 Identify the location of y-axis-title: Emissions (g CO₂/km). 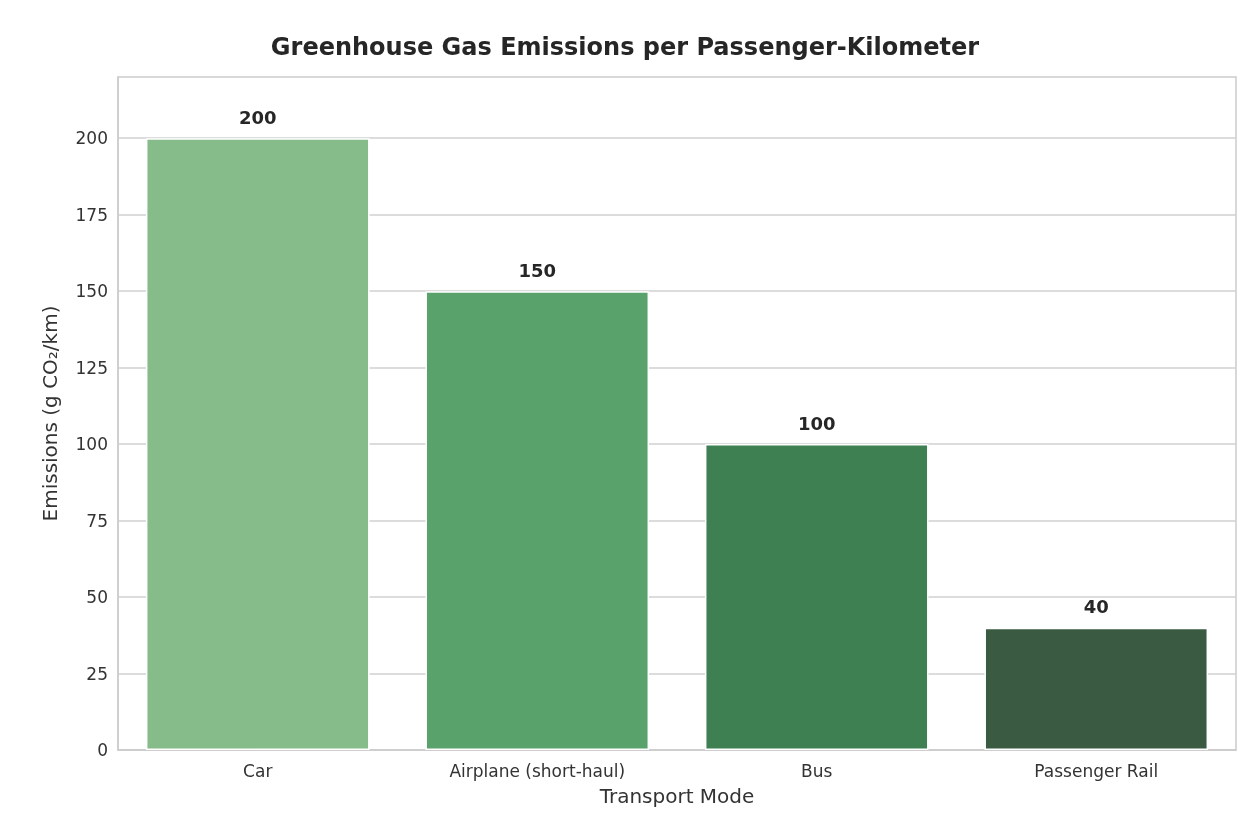
(50, 413).